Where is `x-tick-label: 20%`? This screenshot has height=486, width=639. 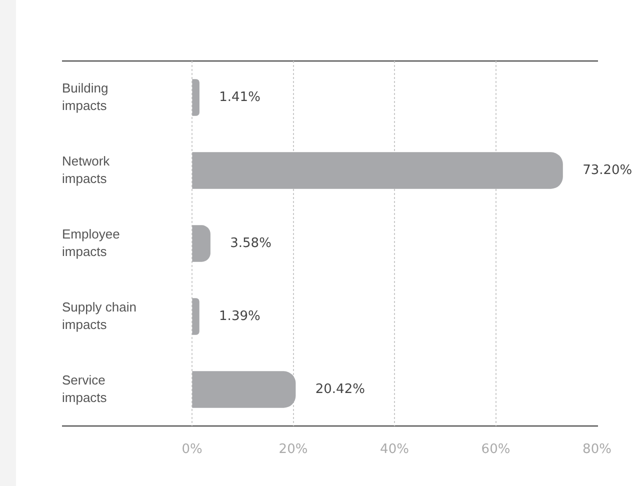
x-tick-label: 20% is located at coordinates (293, 450).